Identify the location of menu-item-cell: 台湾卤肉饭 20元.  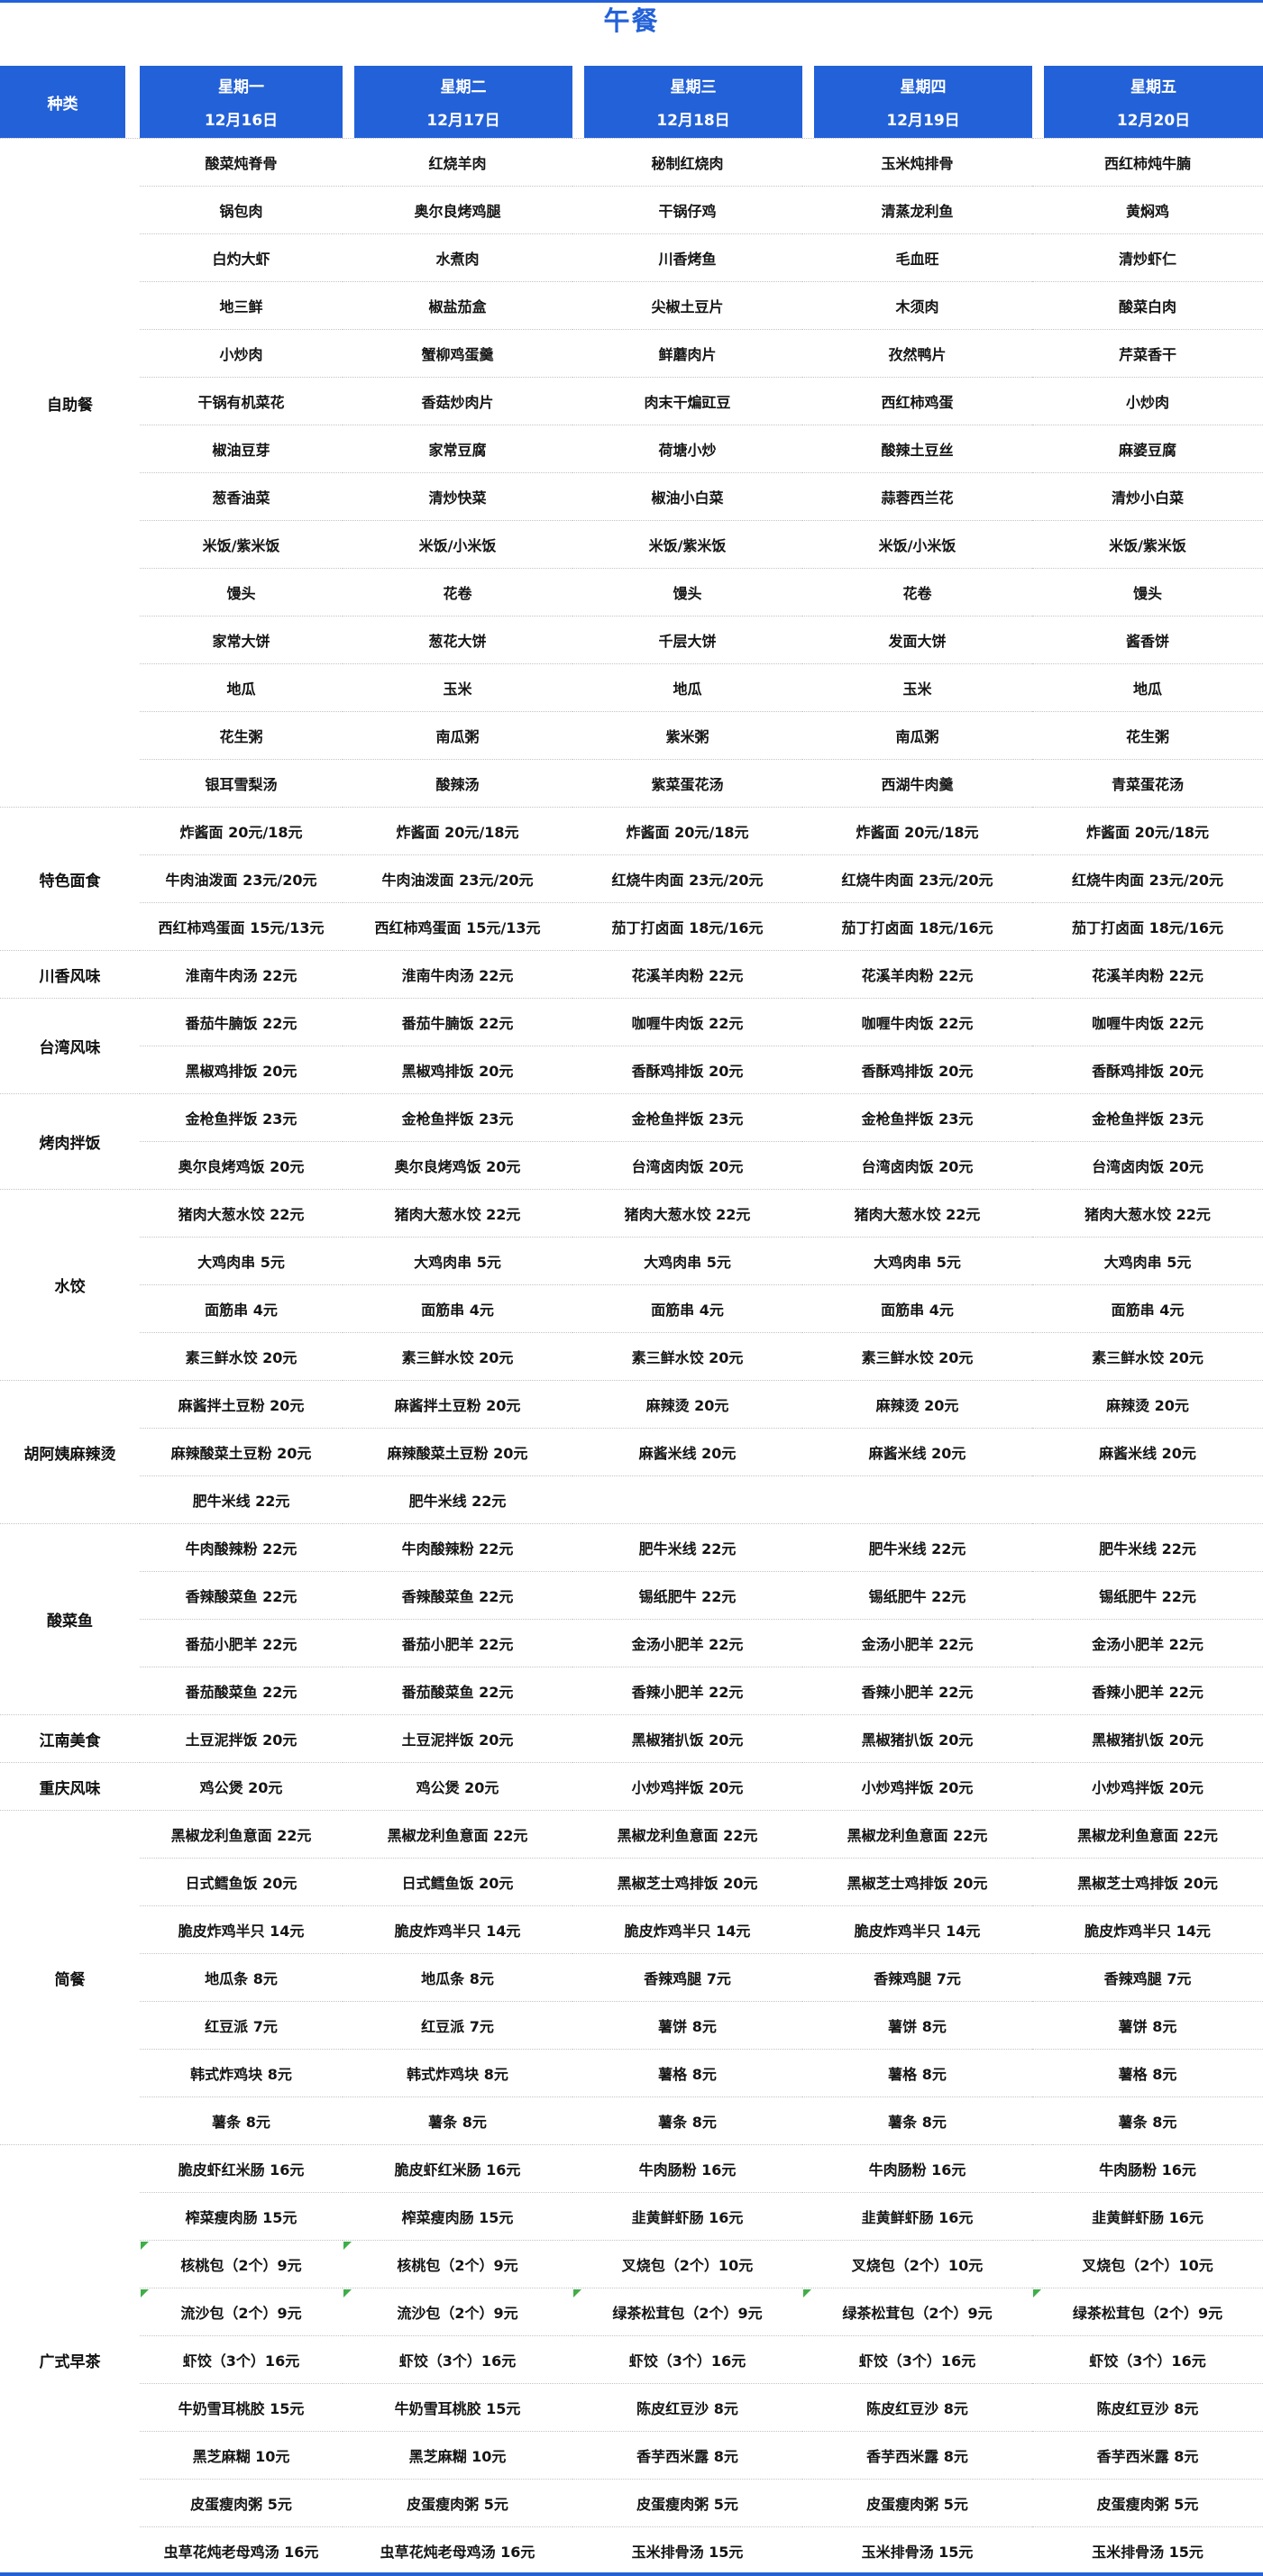
(687, 1165).